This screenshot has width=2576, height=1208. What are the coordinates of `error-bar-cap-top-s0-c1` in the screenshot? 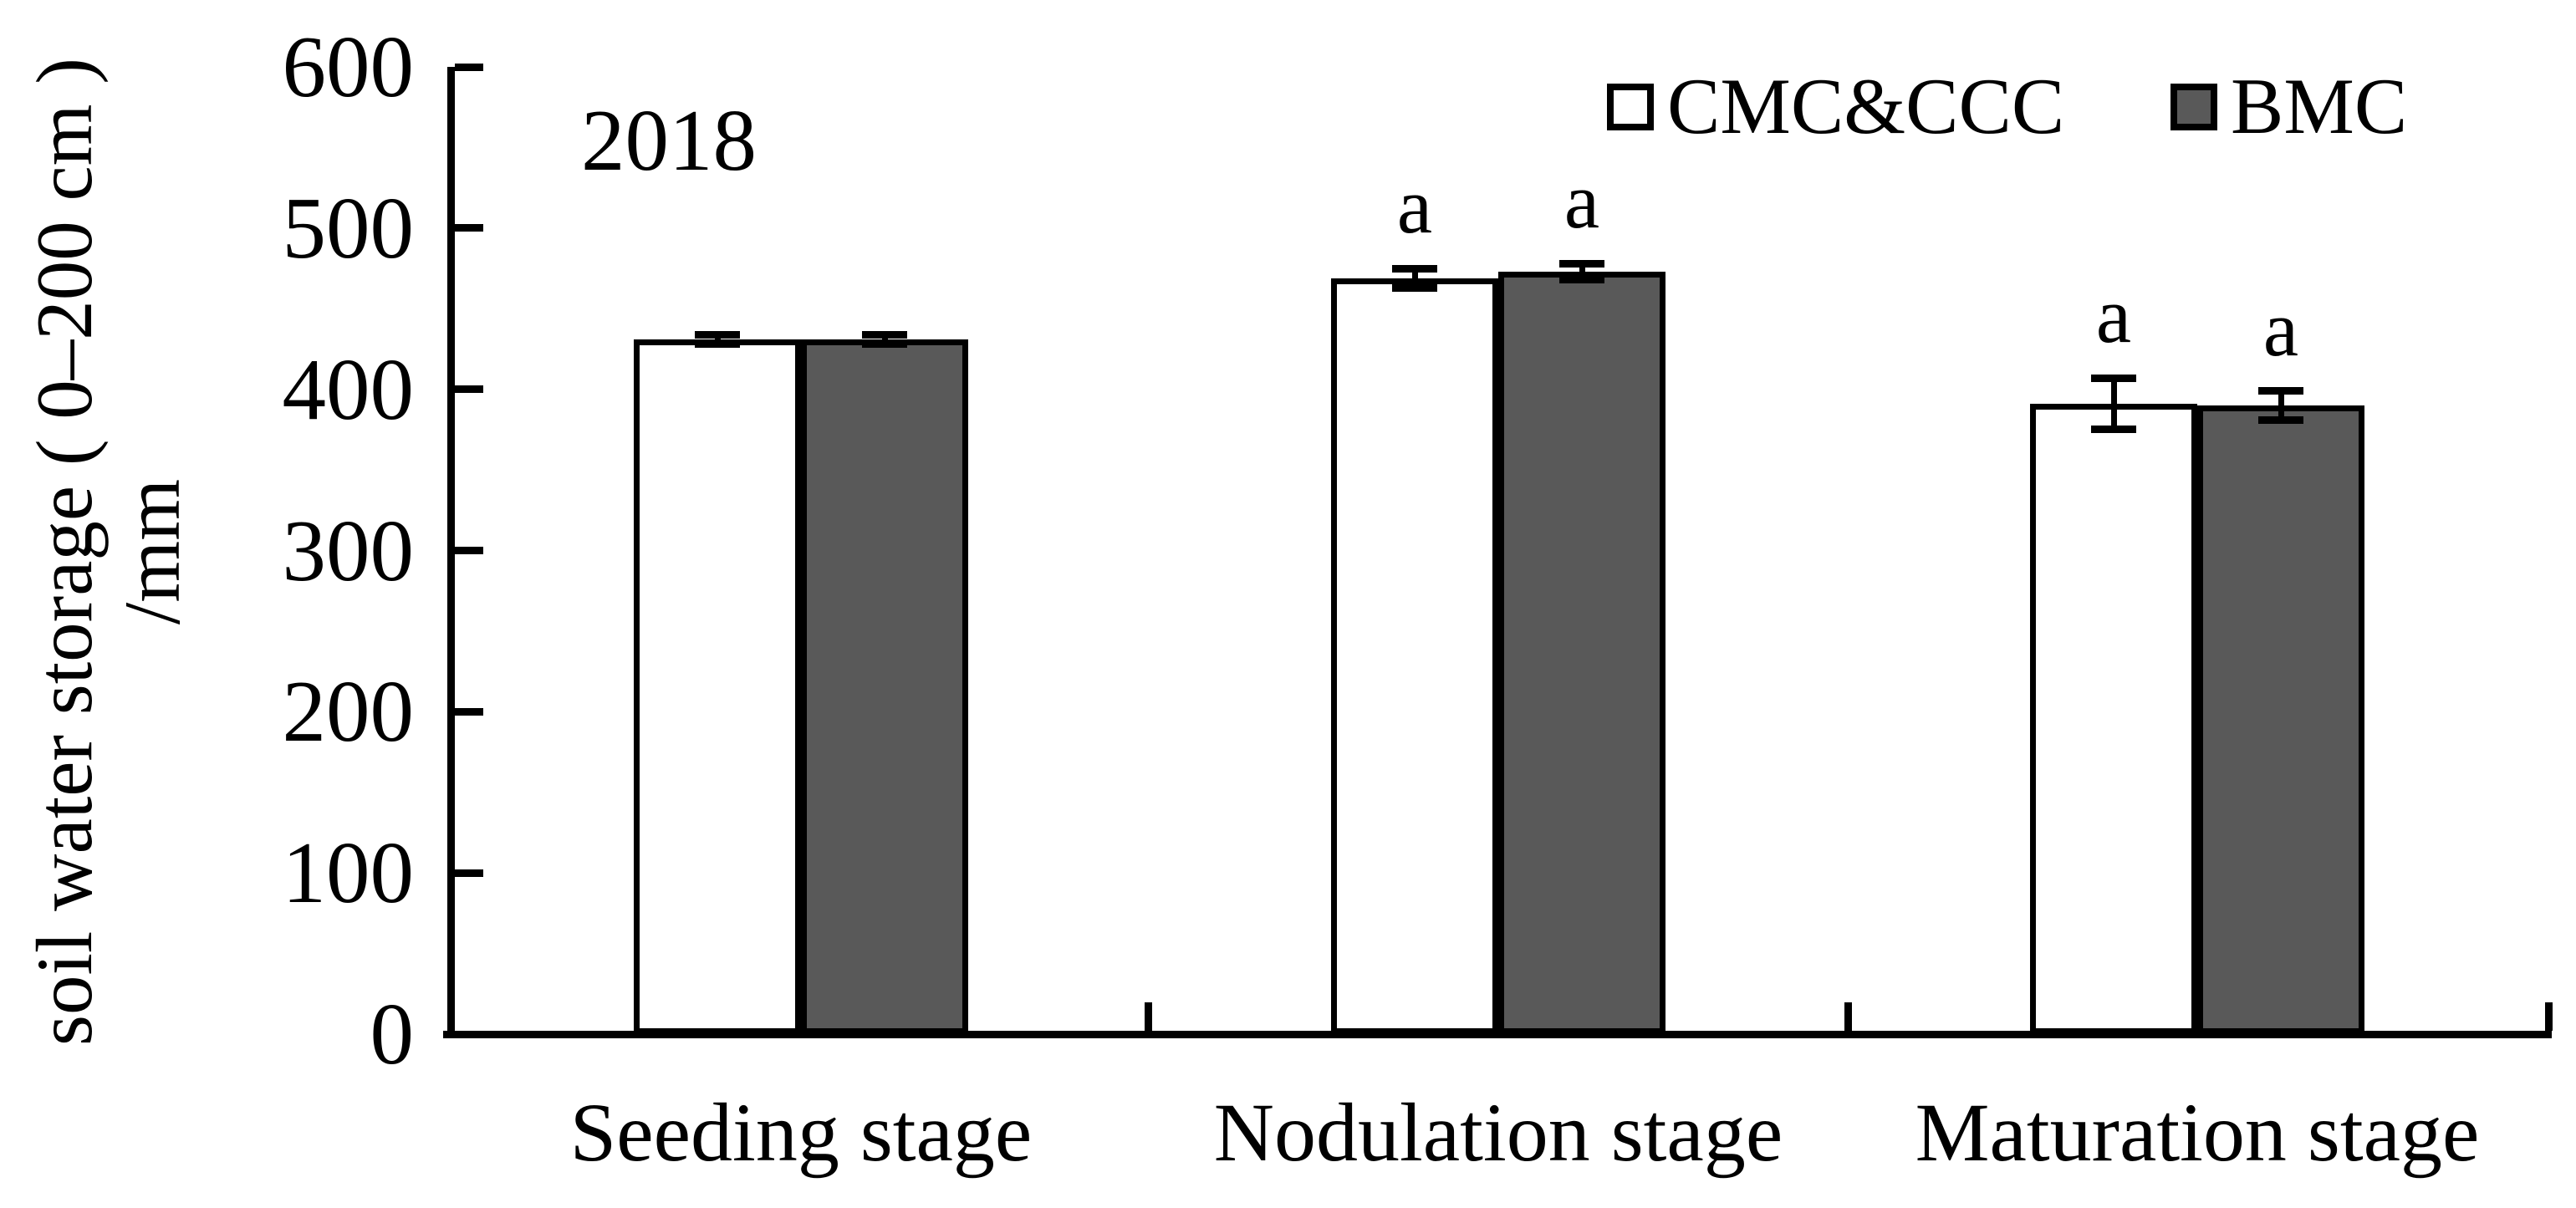 It's located at (1415, 268).